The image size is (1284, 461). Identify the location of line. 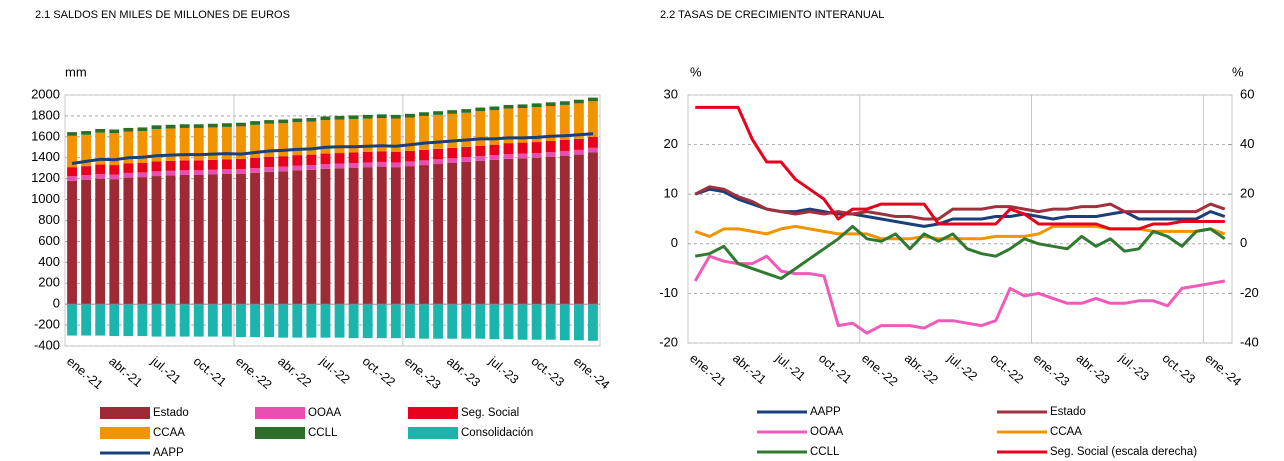
(960, 203).